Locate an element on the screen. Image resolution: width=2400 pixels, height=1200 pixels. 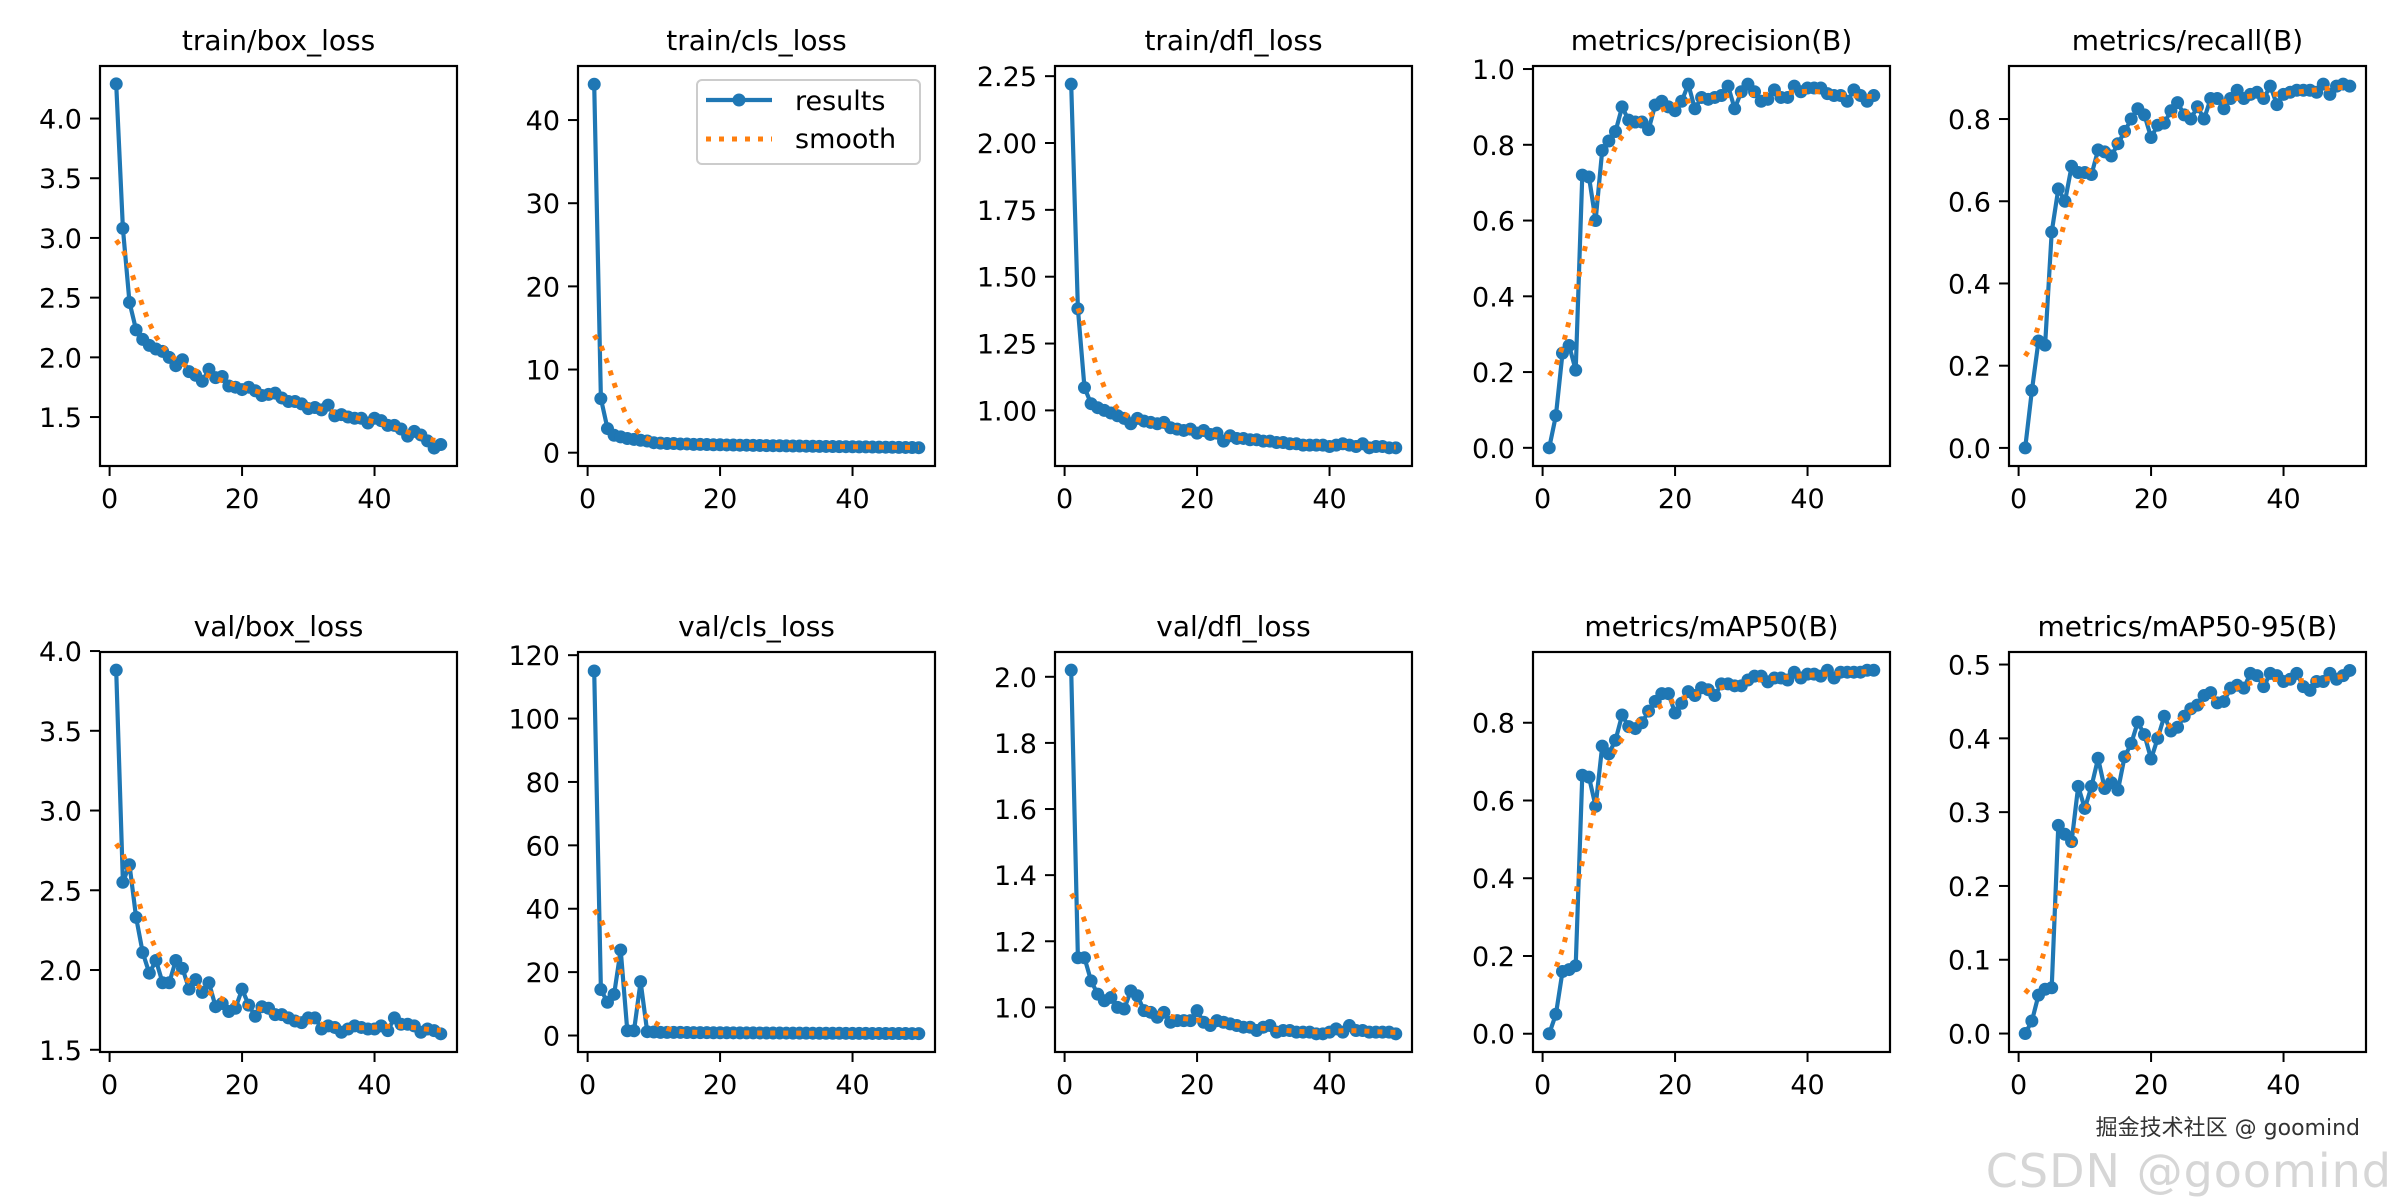
y-tick-label: 100 is located at coordinates (534, 720).